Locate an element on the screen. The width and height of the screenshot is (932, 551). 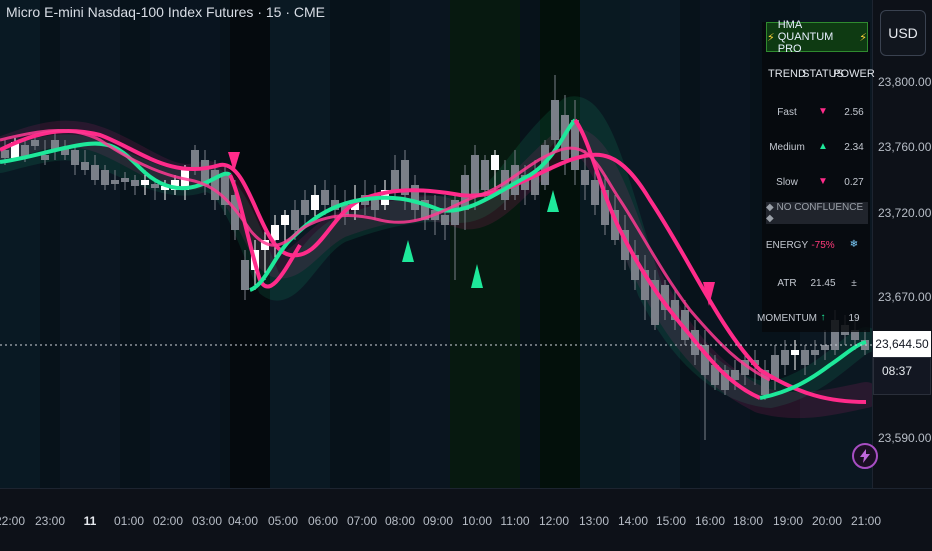
price-axis is located at coordinates (902, 244).